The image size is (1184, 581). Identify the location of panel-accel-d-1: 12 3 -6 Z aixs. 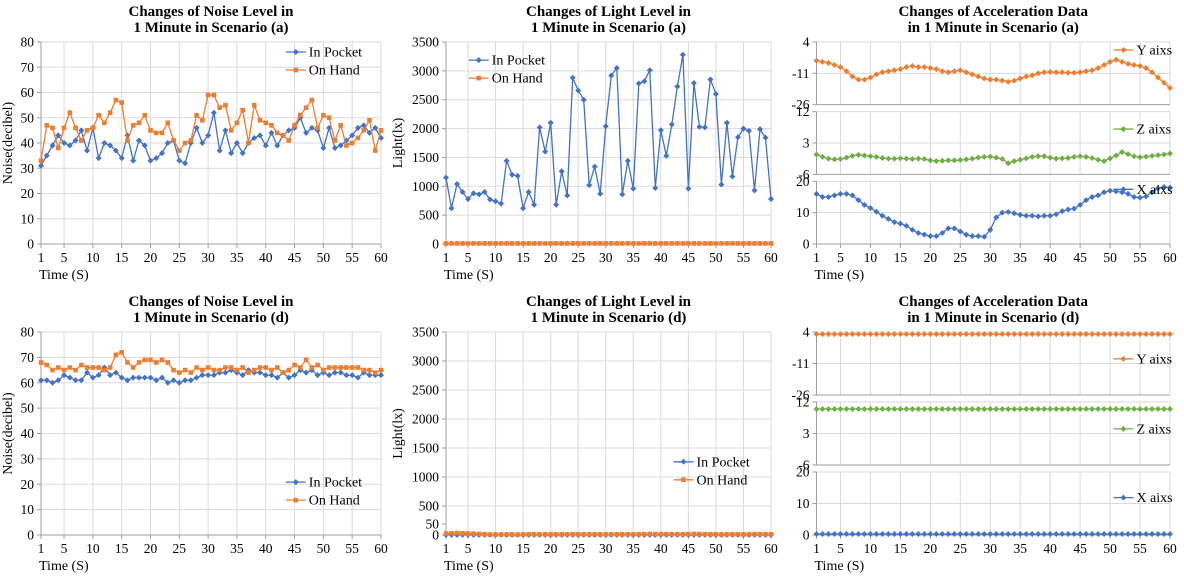
(984, 434).